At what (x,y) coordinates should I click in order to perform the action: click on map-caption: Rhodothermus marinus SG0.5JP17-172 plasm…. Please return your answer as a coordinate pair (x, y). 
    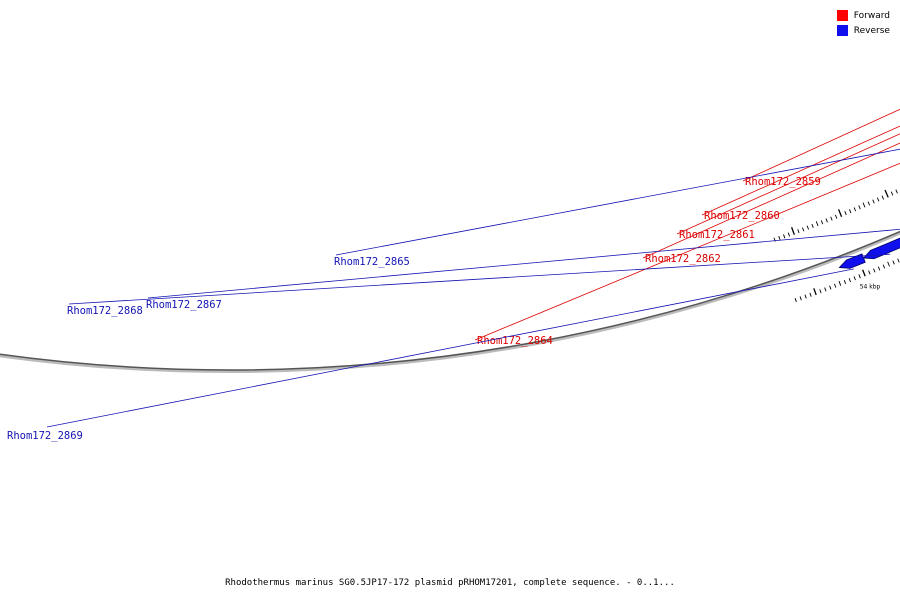
    Looking at the image, I should click on (450, 583).